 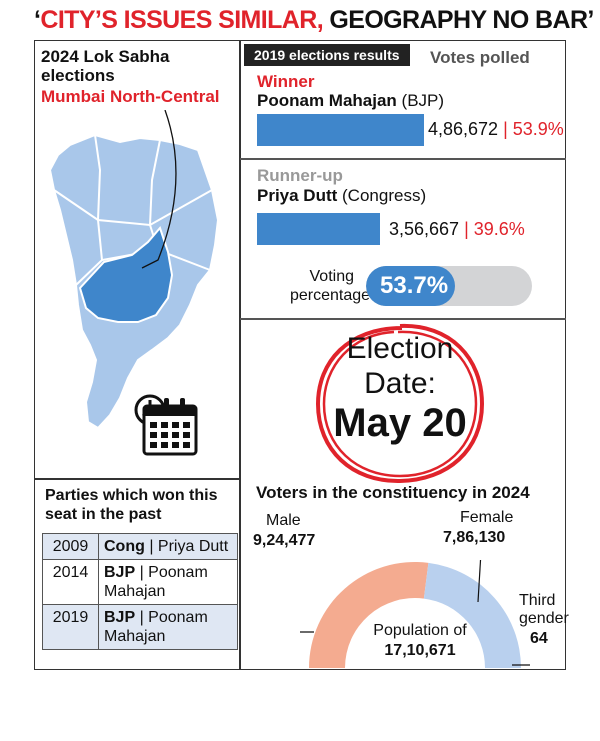 I want to click on runner-up-share: 39.6%, so click(x=499, y=229).